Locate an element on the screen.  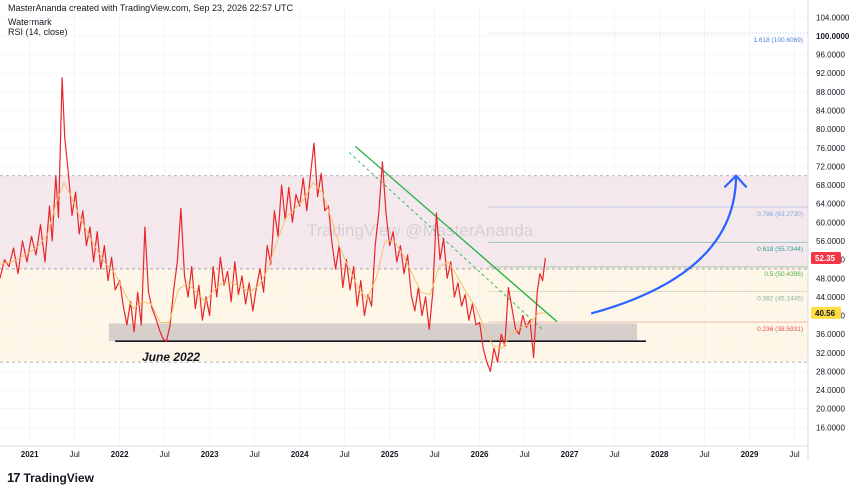
x-tick-label: 2028 is located at coordinates (660, 454).